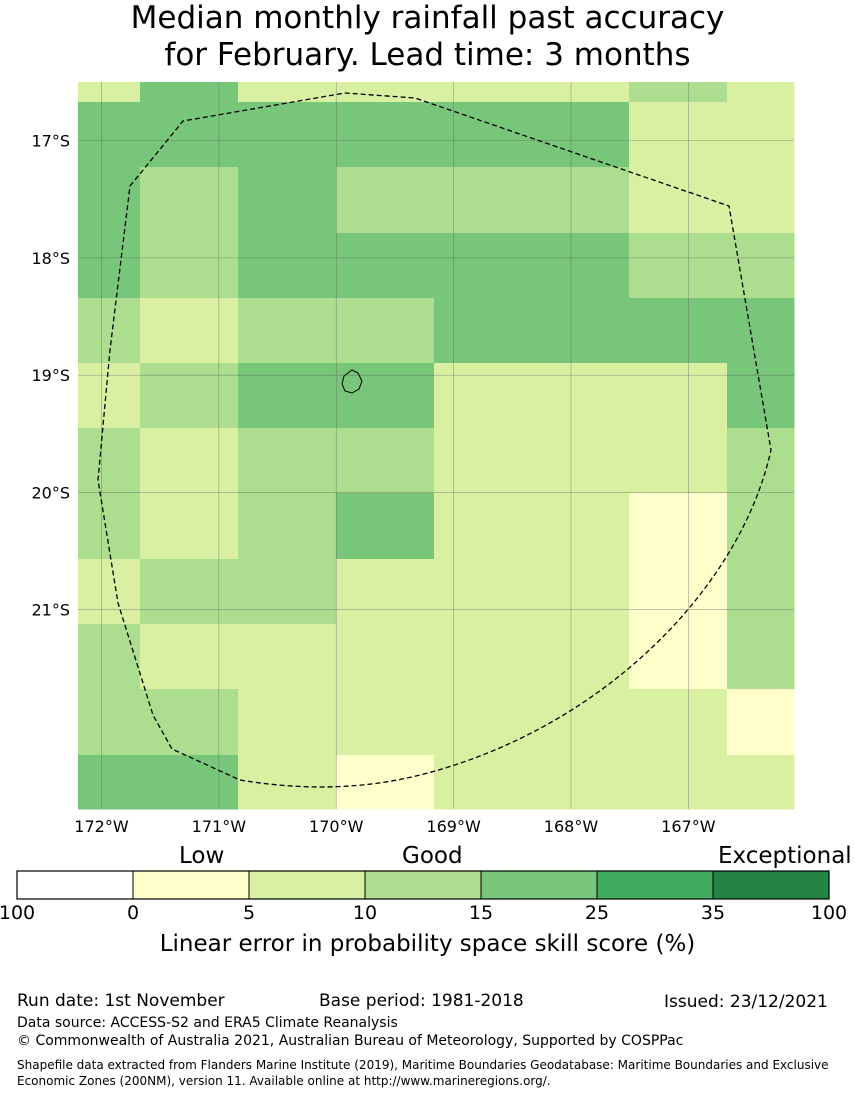  Describe the element at coordinates (50, 375) in the screenshot. I see `lat-tick-label: 19°S` at that location.